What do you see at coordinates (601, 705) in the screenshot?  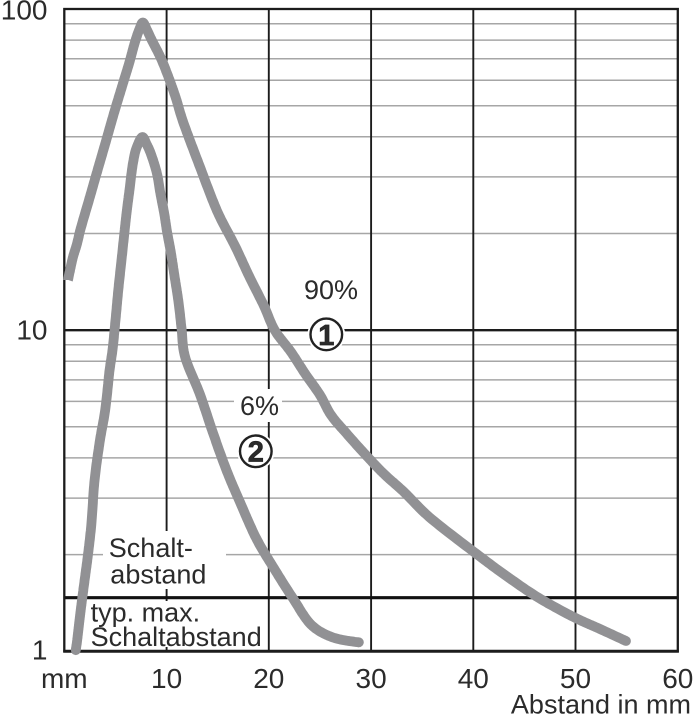 I see `svg-text: Abstand in mm` at bounding box center [601, 705].